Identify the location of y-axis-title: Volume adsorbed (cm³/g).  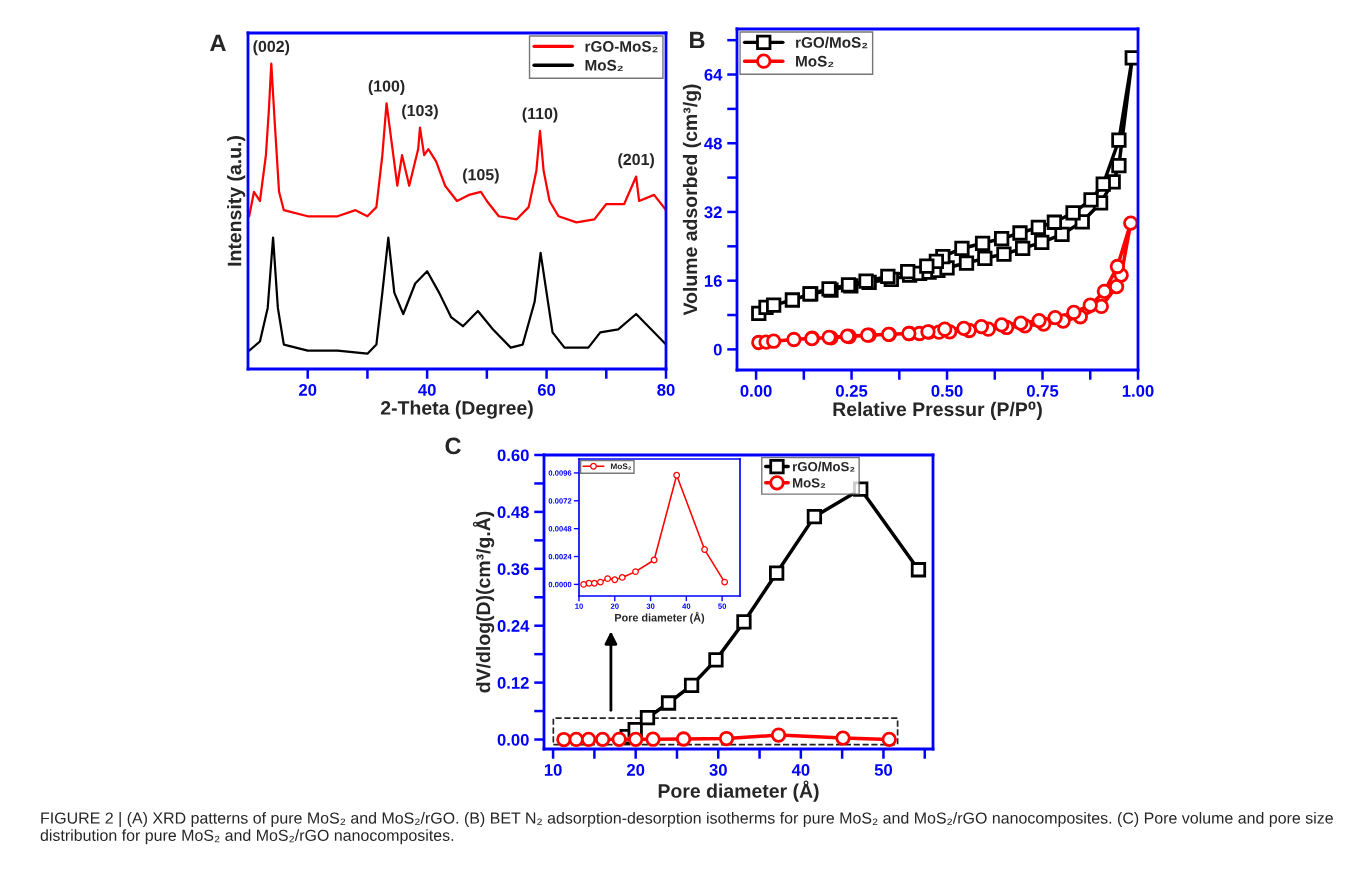
(692, 200).